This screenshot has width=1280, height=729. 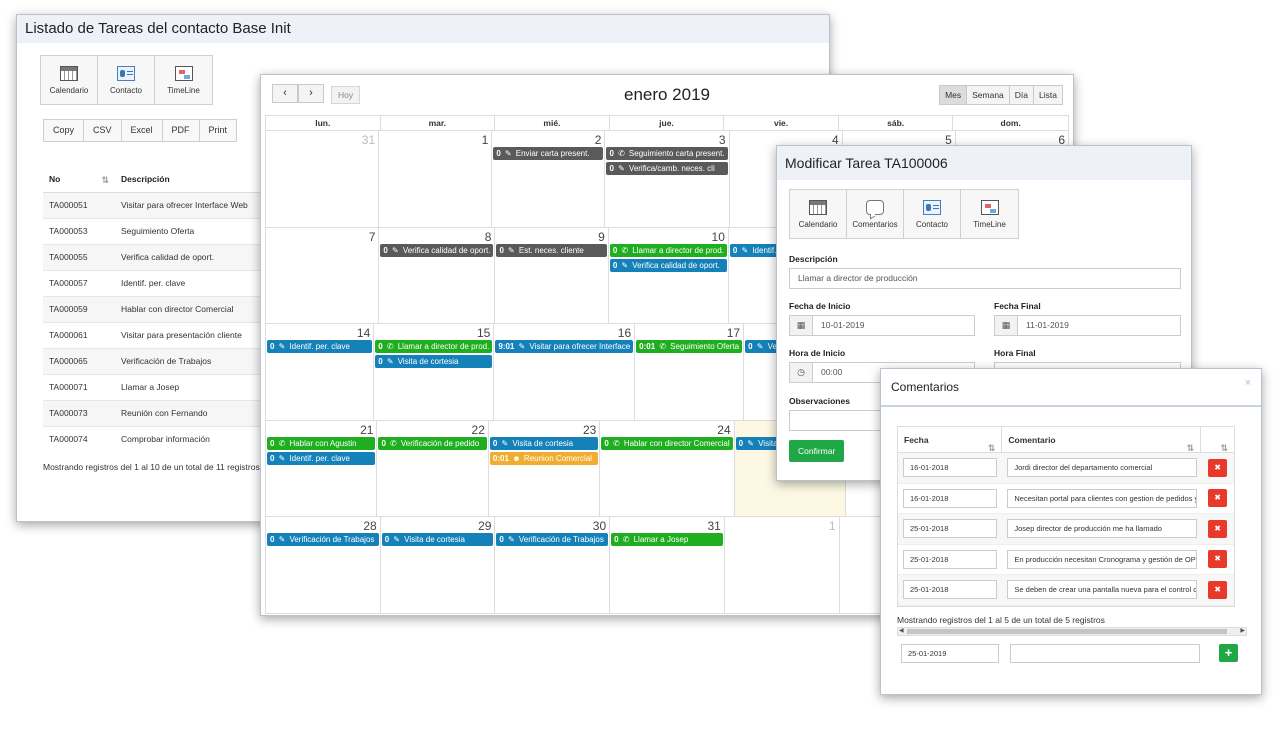 What do you see at coordinates (163, 230) in the screenshot?
I see `table-row: TA000053 Seguimiento Oferta` at bounding box center [163, 230].